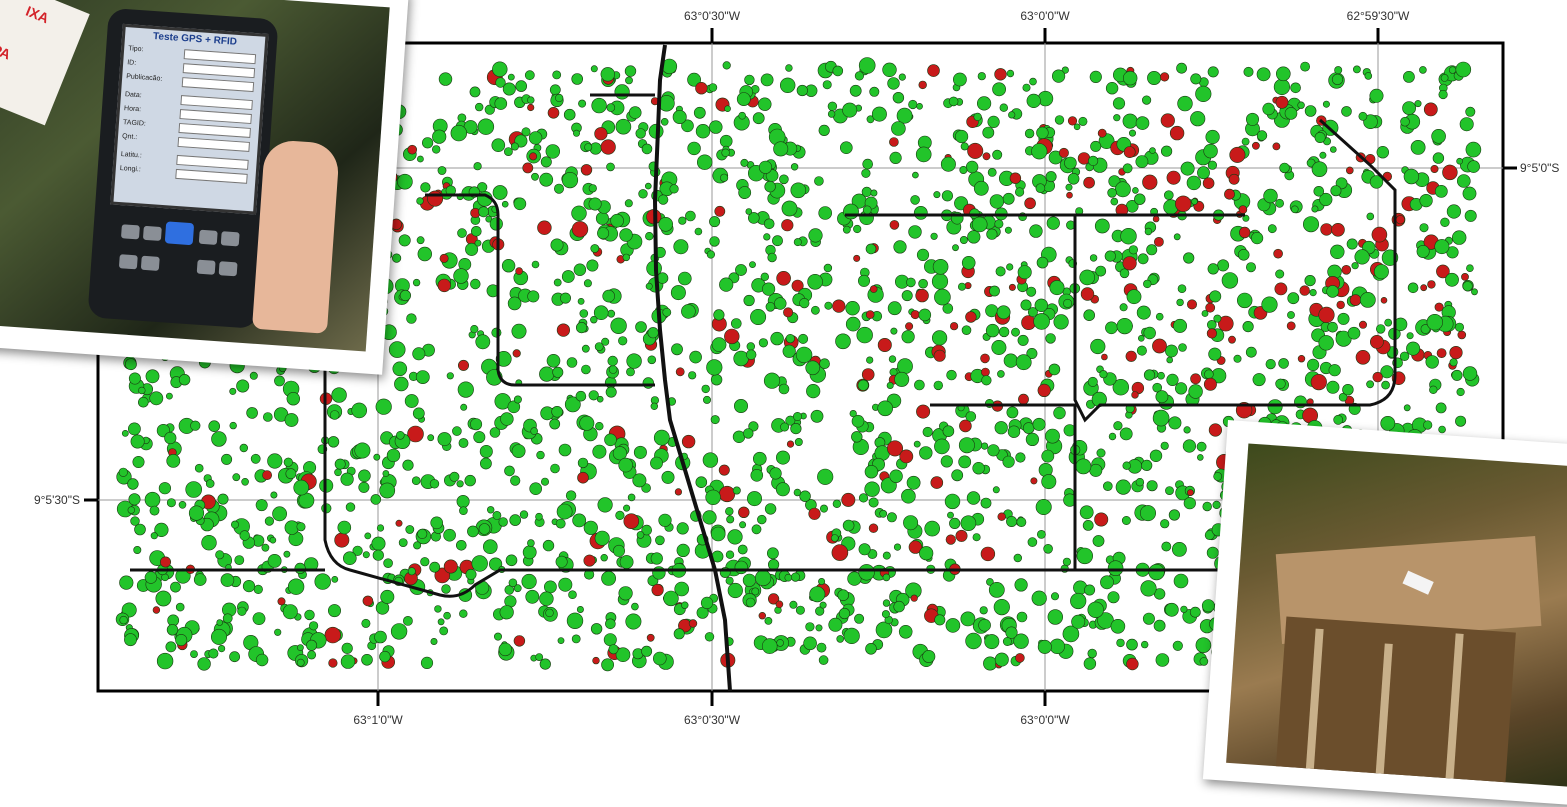 The width and height of the screenshot is (1567, 807). What do you see at coordinates (712, 16) in the screenshot?
I see `top-coordinate-label-1: 63°0'30"W` at bounding box center [712, 16].